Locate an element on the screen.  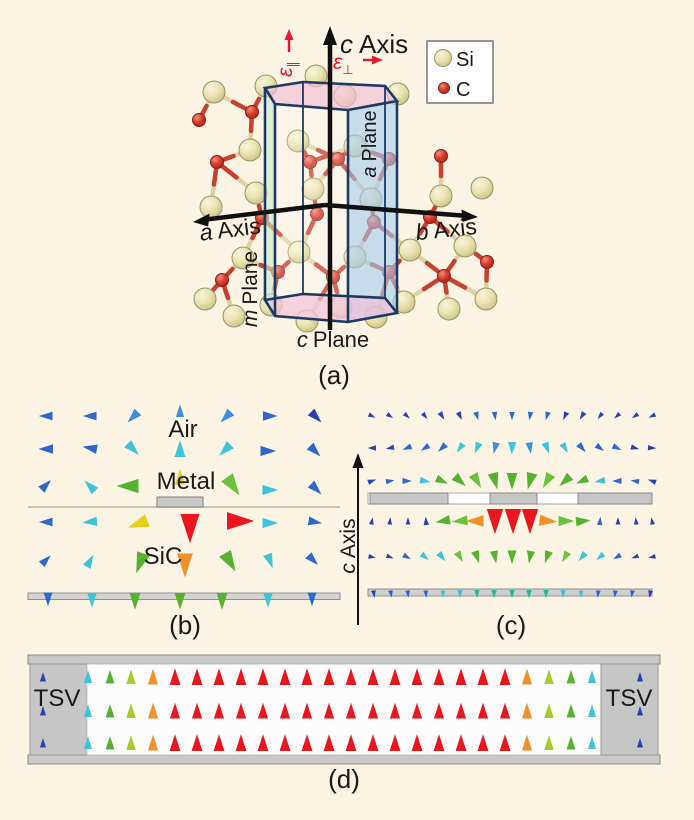
eps-parallel-arrowhead is located at coordinates (289, 34).